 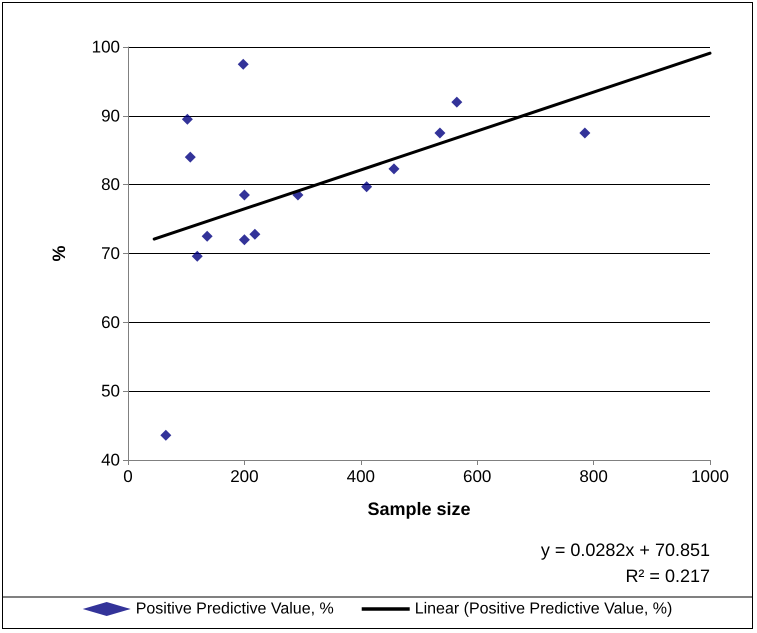 What do you see at coordinates (710, 476) in the screenshot?
I see `x-tick-label: 1000` at bounding box center [710, 476].